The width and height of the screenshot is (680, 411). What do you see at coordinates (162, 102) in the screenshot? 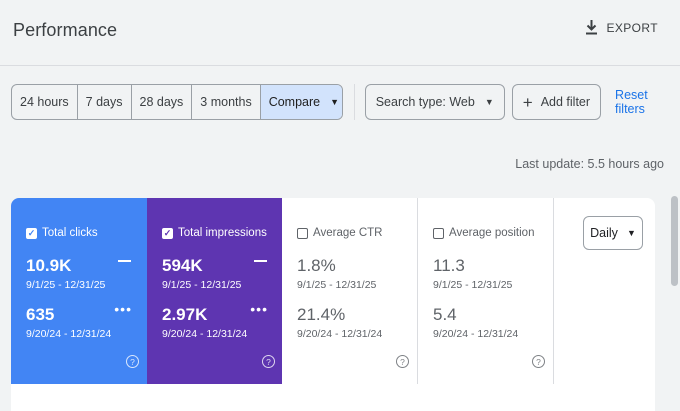
I see `range-28-days-button: 28 days` at bounding box center [162, 102].